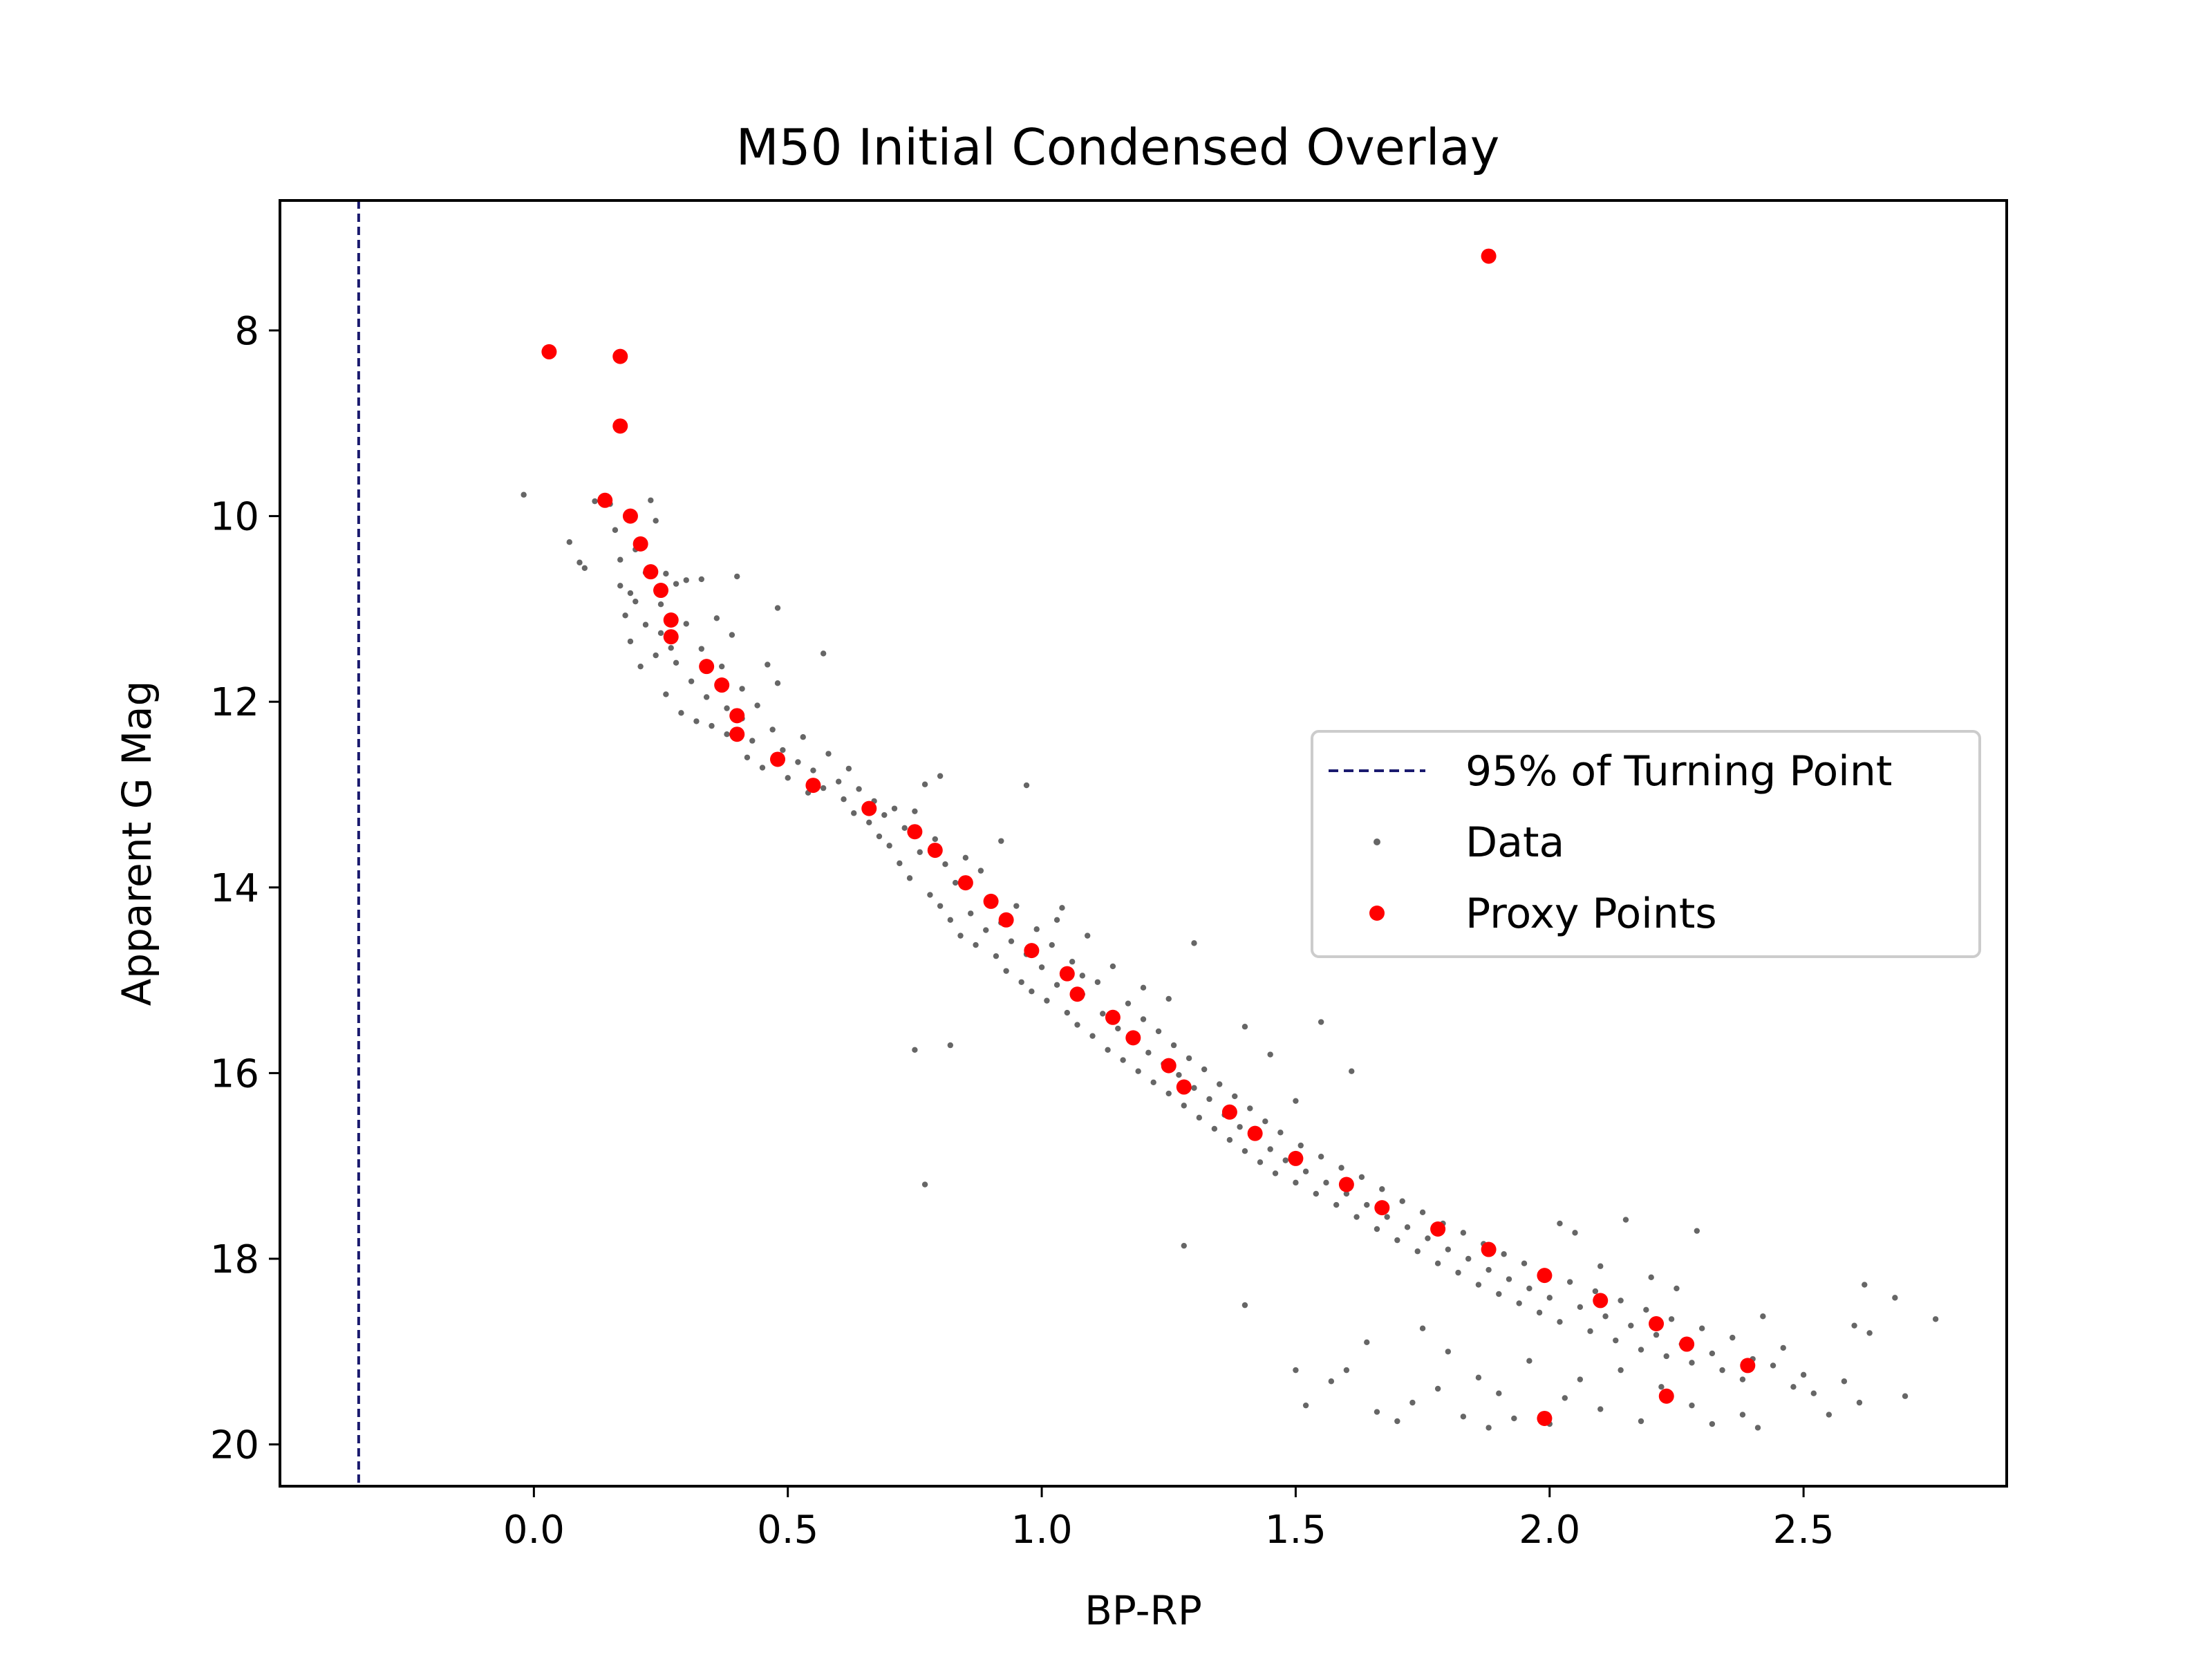 The height and width of the screenshot is (1659, 2212). Describe the element at coordinates (534, 1530) in the screenshot. I see `x-tick-label: 0.0` at that location.